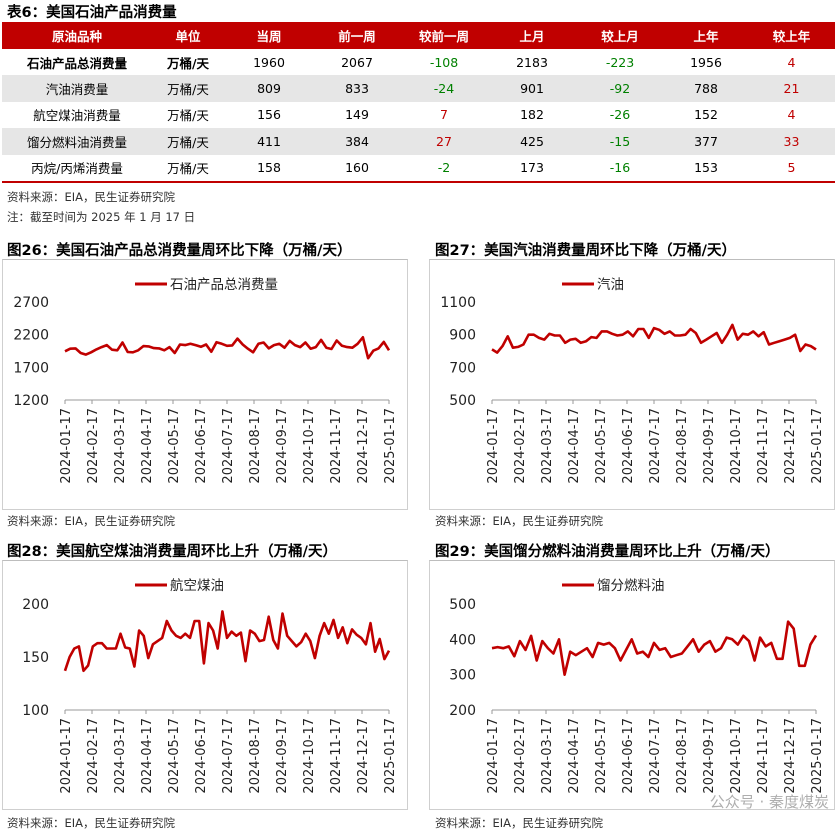  What do you see at coordinates (532, 168) in the screenshot?
I see `table-cell: 173` at bounding box center [532, 168].